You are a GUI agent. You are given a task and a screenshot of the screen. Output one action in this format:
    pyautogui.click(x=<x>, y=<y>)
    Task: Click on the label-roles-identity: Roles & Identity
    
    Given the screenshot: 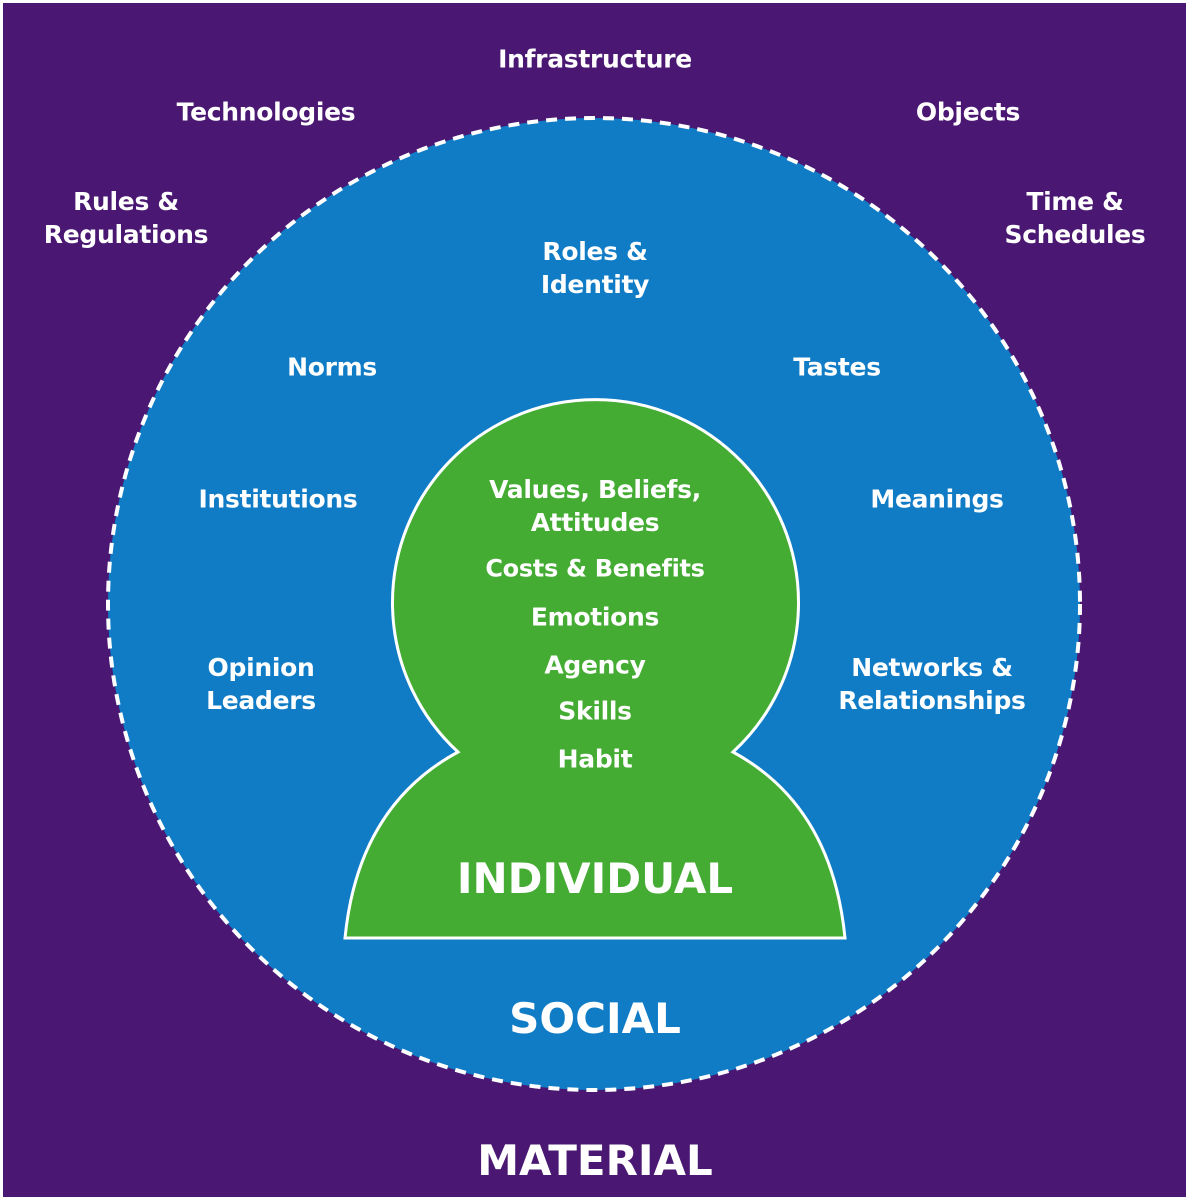 What is the action you would take?
    pyautogui.click(x=595, y=268)
    